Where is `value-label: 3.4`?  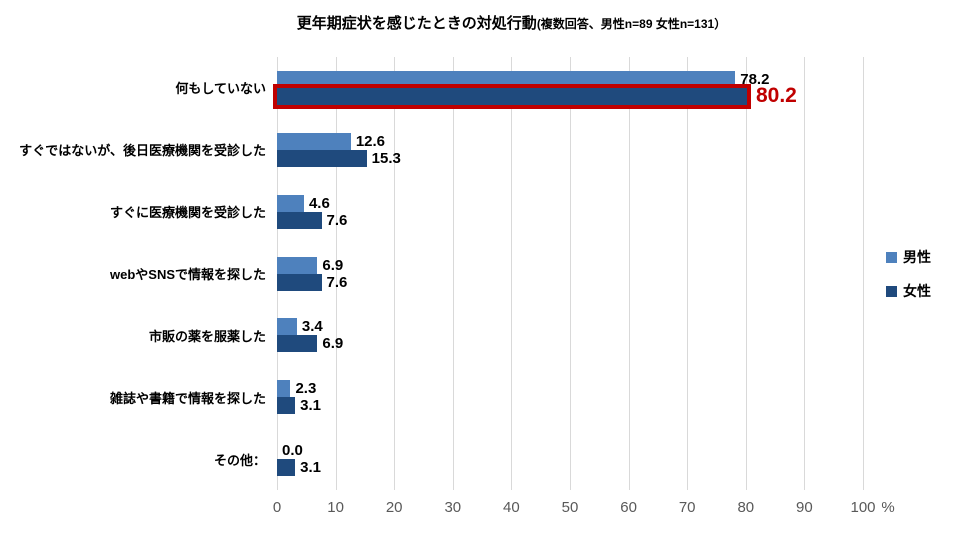
value-label: 3.4 is located at coordinates (312, 327).